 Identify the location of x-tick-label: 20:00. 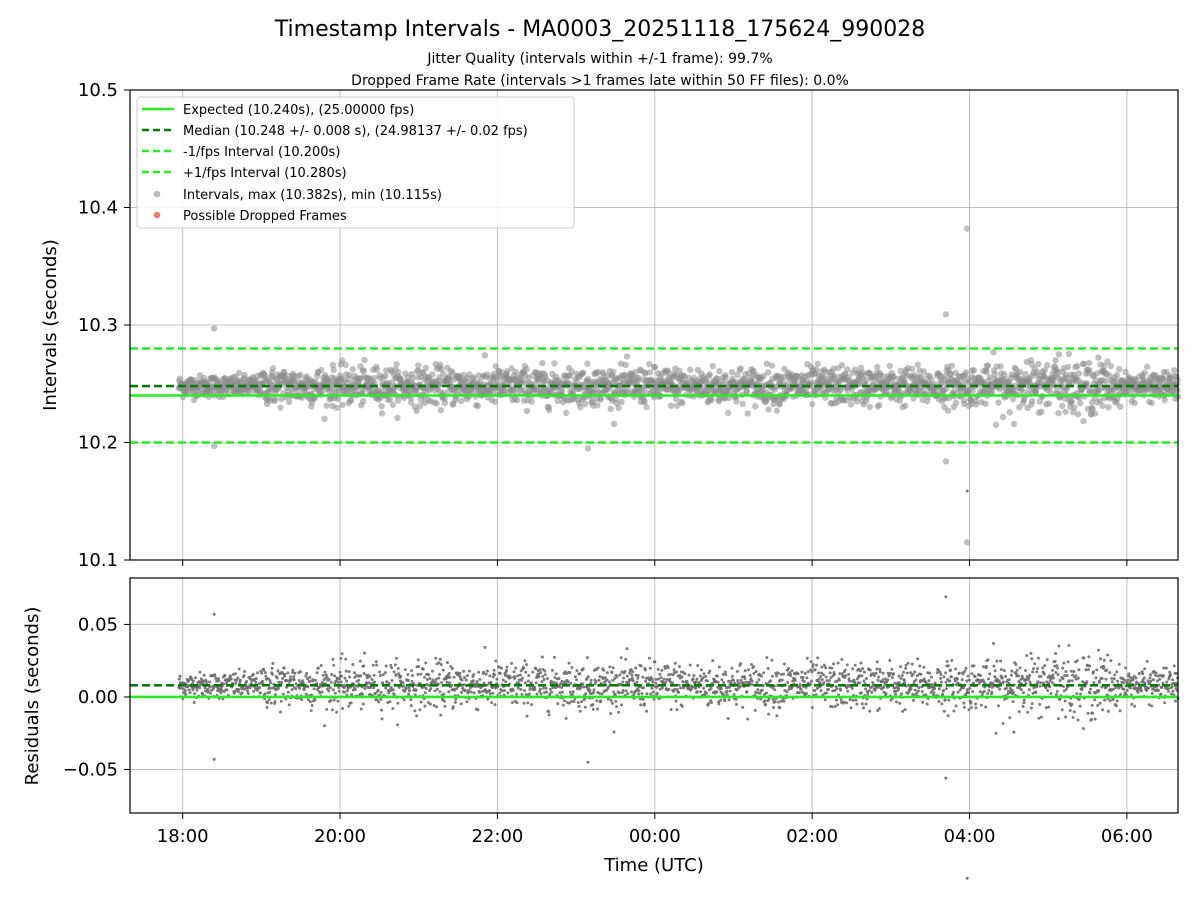
(340, 836).